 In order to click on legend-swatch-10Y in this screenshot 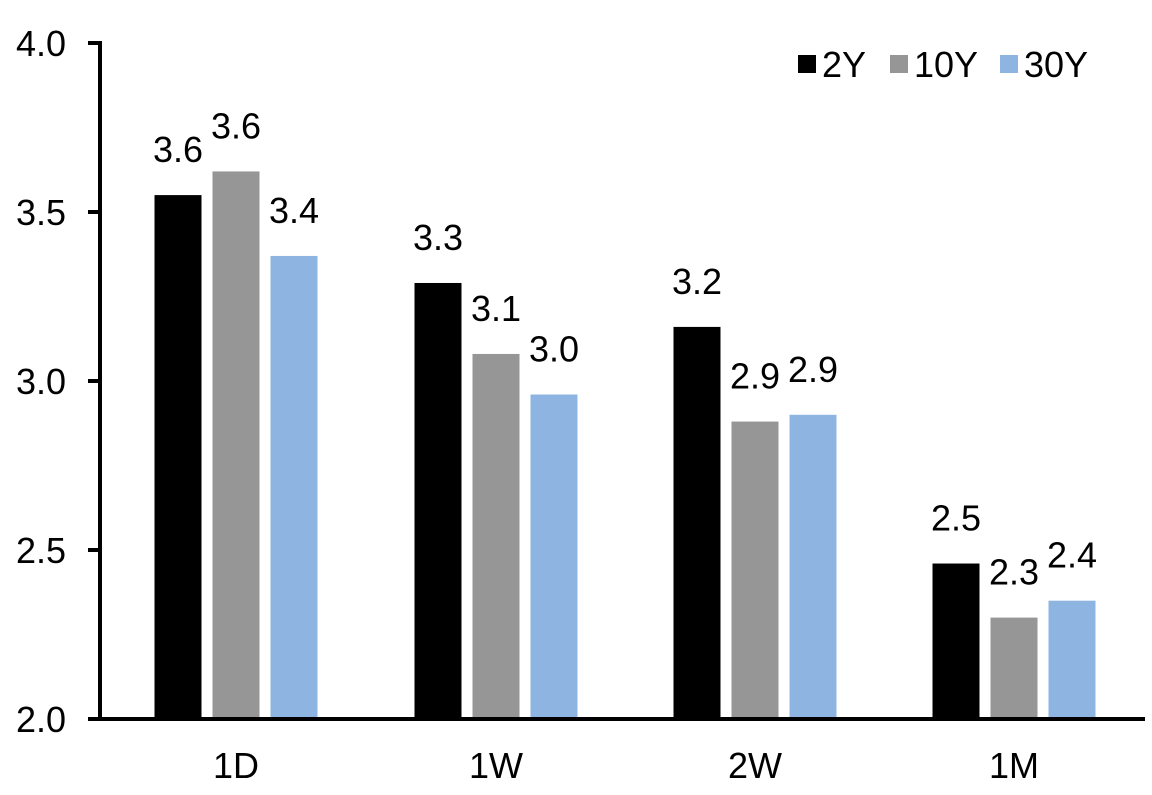, I will do `click(899, 64)`.